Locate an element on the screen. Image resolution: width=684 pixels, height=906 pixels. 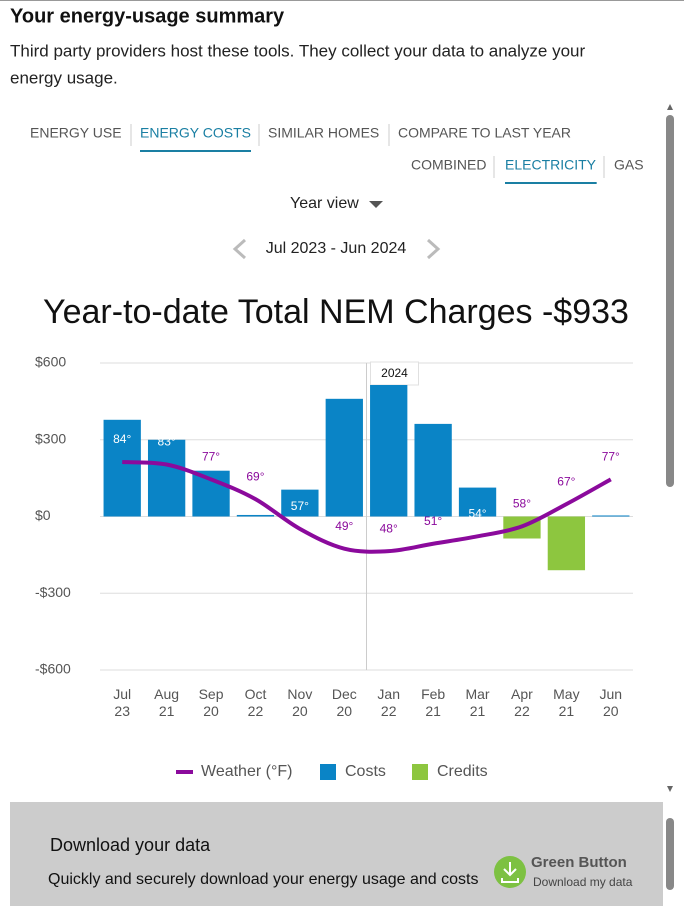
x-tick-label: Mar 21 is located at coordinates (477, 702).